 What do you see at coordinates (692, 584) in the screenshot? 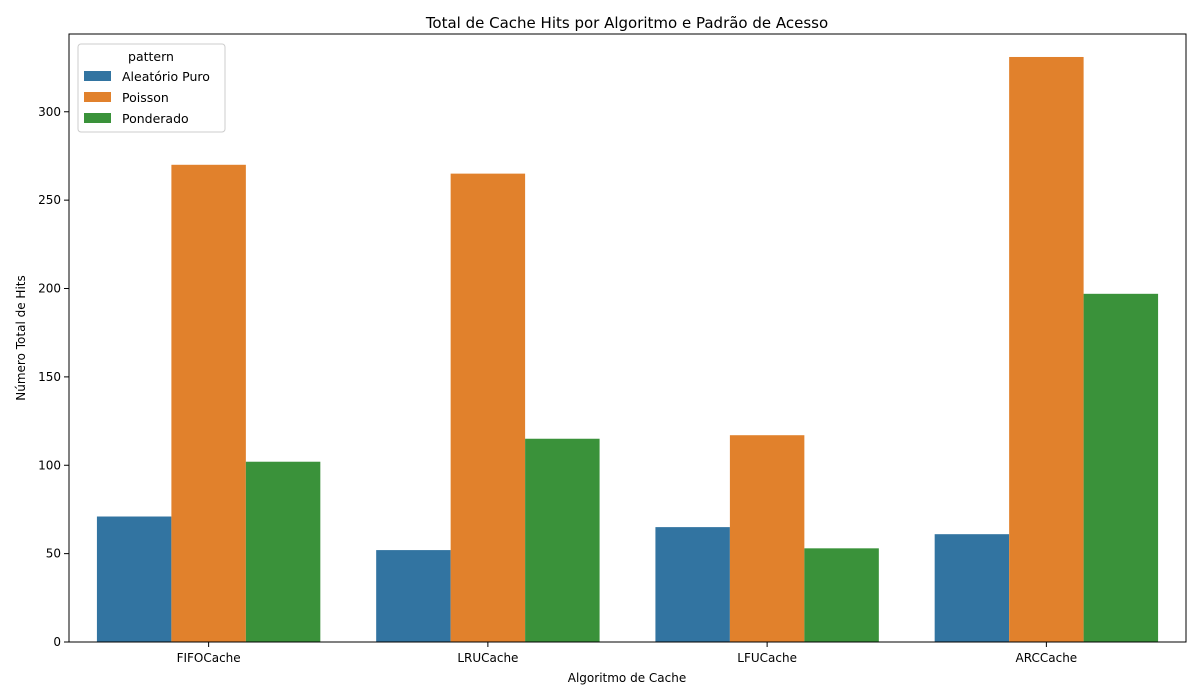
I see `bar-aleat-rio-puro-lfucache` at bounding box center [692, 584].